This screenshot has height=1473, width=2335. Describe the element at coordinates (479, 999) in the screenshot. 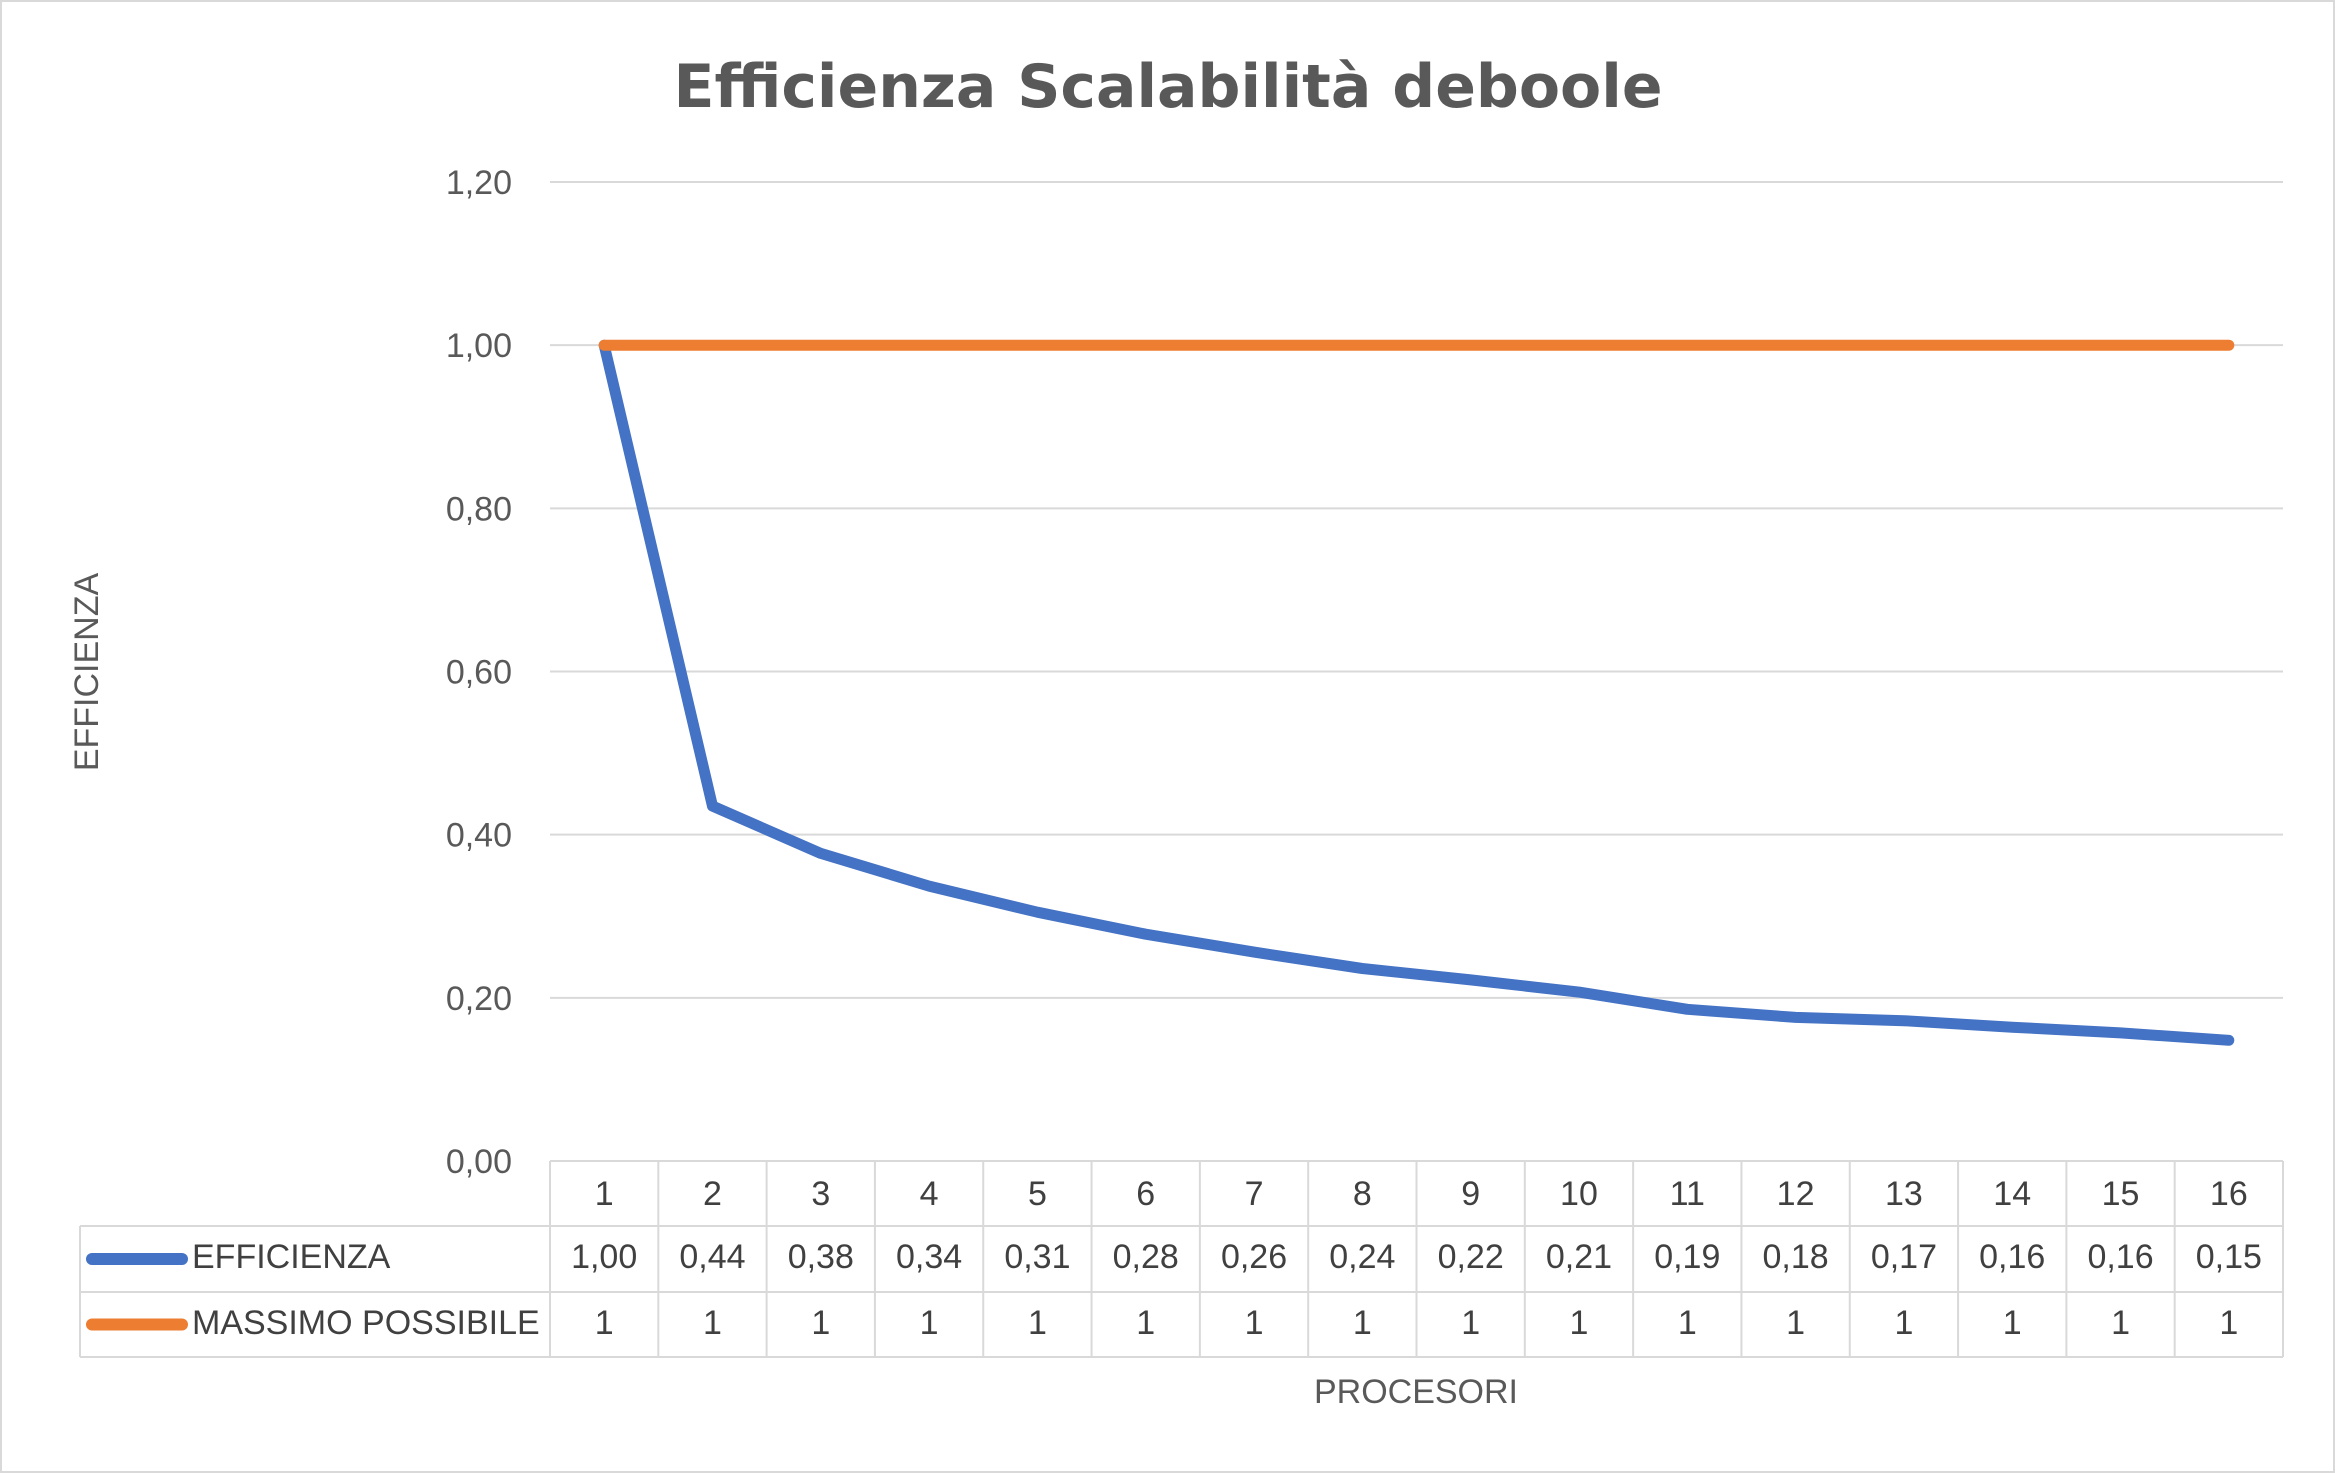

I see `y-tick-label: 0,20` at that location.